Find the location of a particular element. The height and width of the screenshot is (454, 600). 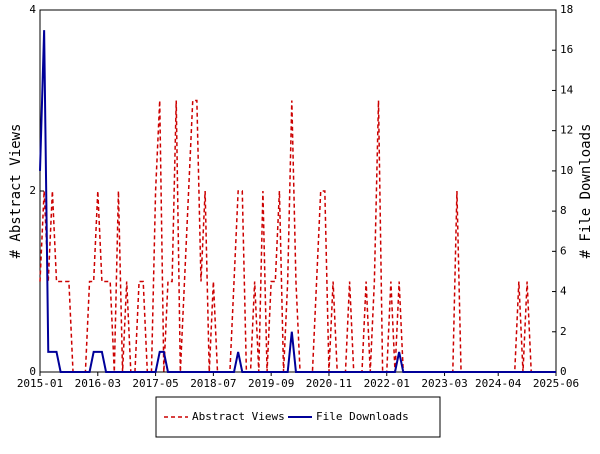

y2-tick-label: 2 is located at coordinates (563, 331).